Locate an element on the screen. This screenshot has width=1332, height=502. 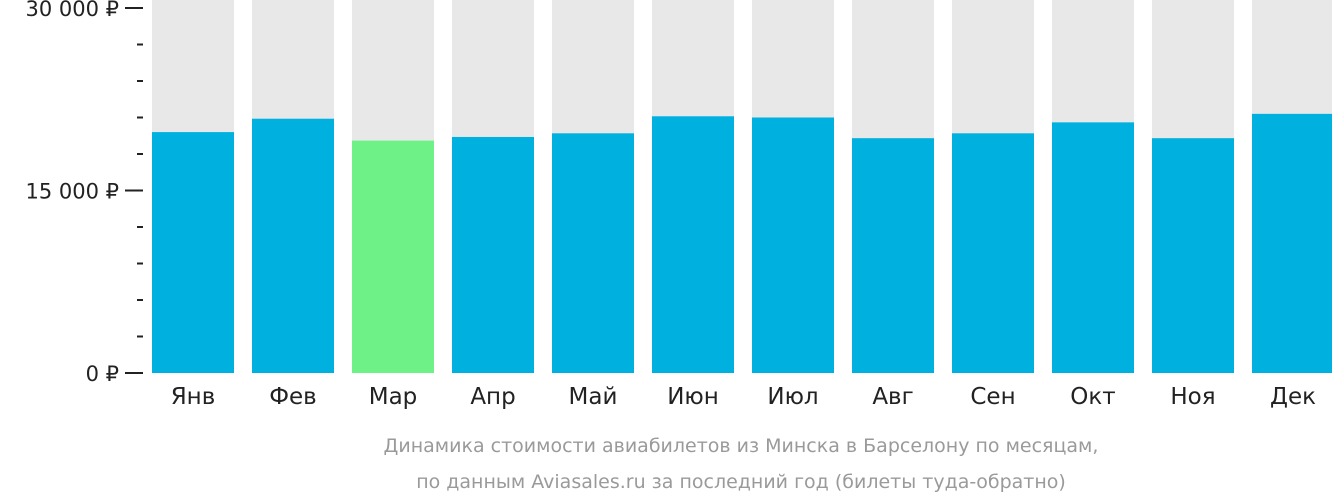
x-tick-label: Май is located at coordinates (593, 397).